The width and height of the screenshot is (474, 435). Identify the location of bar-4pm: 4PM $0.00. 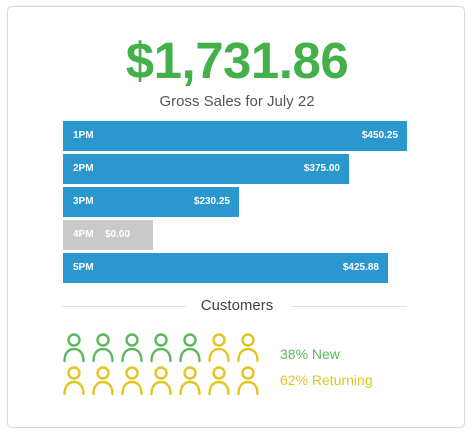
(108, 235).